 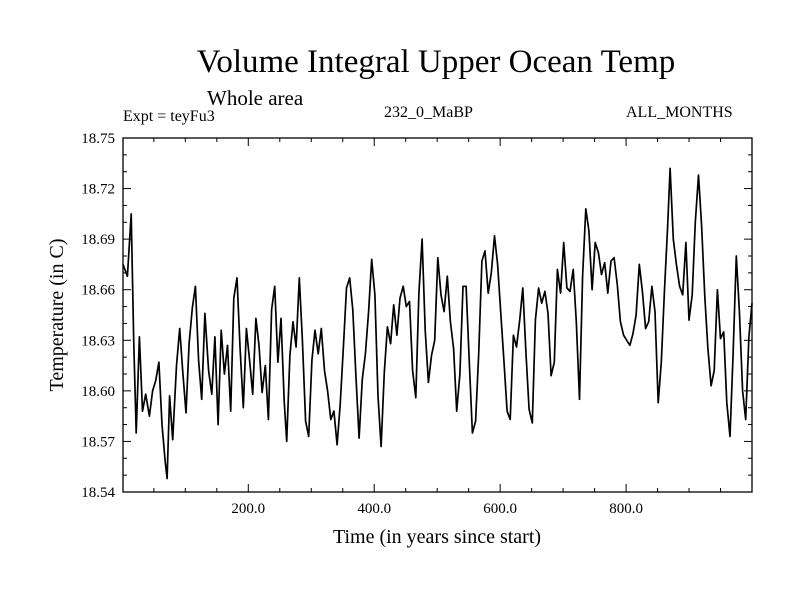 What do you see at coordinates (98, 392) in the screenshot?
I see `y-tick-label: 18.60` at bounding box center [98, 392].